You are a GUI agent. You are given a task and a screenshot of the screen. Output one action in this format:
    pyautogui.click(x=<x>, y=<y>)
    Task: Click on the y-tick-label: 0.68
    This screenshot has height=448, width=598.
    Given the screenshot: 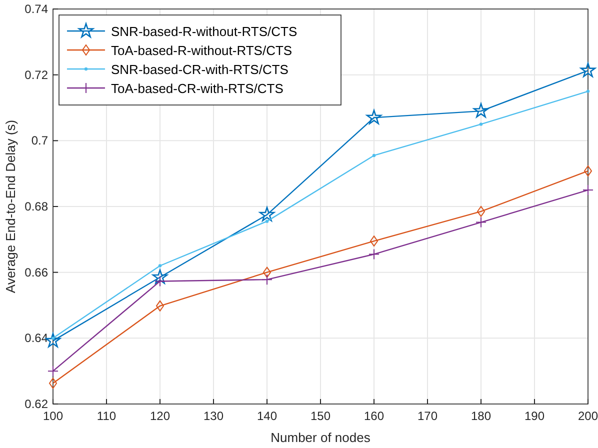 What is the action you would take?
    pyautogui.click(x=36, y=207)
    